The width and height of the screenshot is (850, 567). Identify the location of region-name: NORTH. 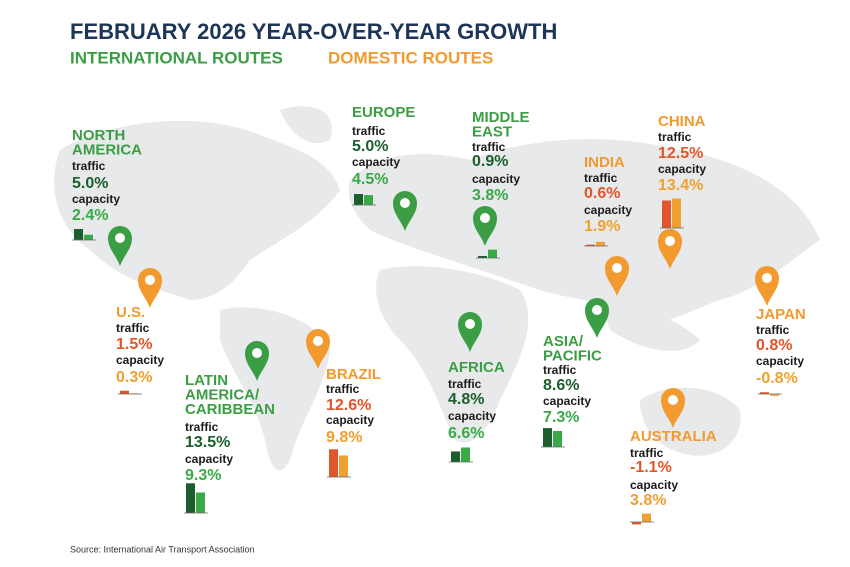
(98, 135).